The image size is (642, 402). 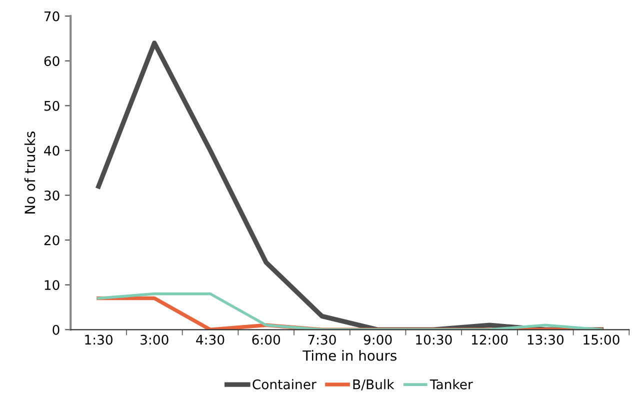 I want to click on x-tick-label: 6:00, so click(x=266, y=339).